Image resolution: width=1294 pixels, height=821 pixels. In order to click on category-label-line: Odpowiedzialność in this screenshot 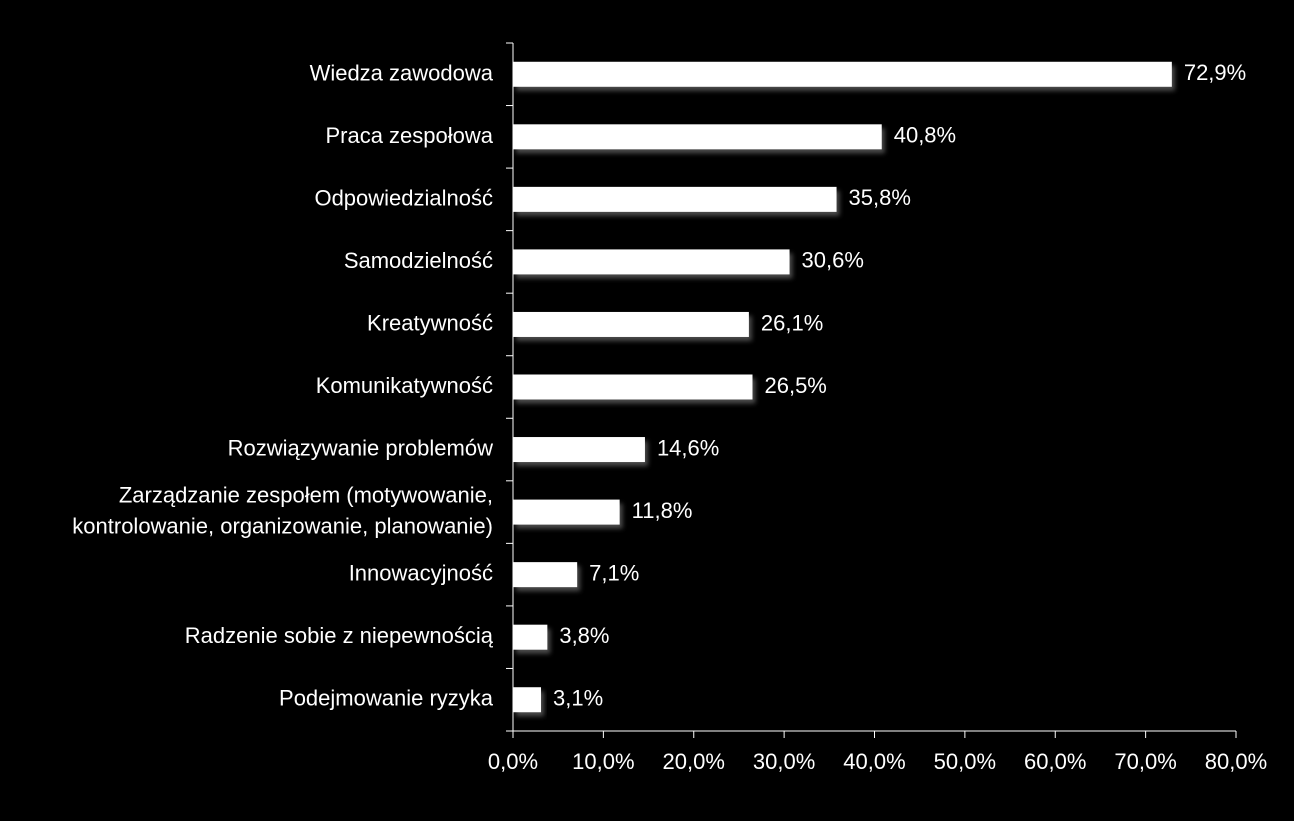, I will do `click(403, 197)`.